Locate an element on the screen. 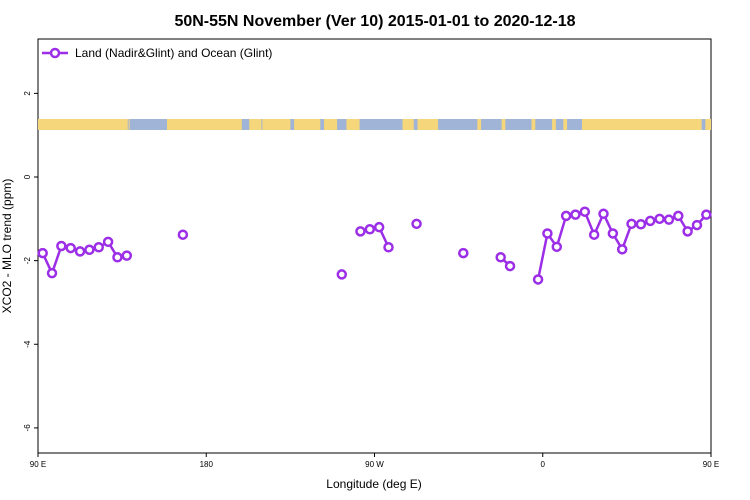  y-tick-label: -2 is located at coordinates (27, 261).